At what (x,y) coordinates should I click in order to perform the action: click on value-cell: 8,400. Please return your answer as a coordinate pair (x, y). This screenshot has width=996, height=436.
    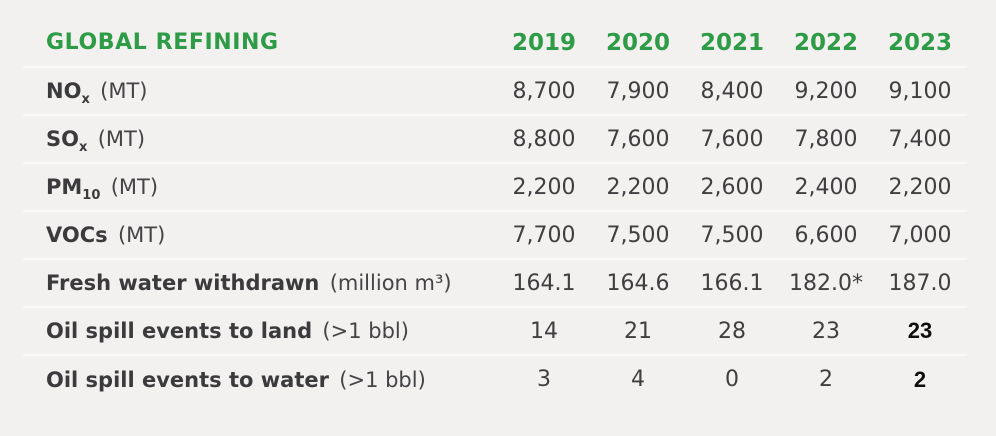
    Looking at the image, I should click on (732, 91).